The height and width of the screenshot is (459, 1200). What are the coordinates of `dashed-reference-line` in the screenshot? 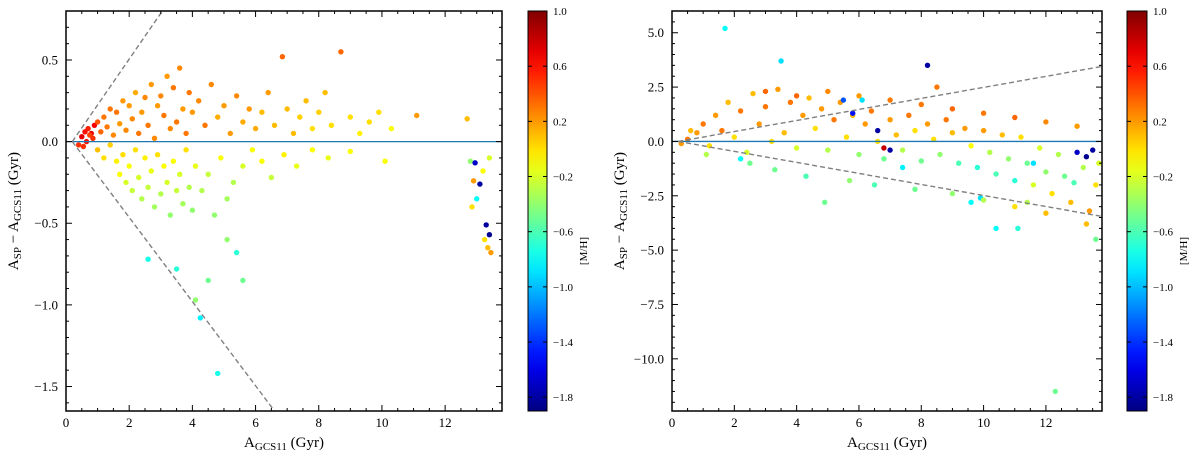 It's located at (890, 104).